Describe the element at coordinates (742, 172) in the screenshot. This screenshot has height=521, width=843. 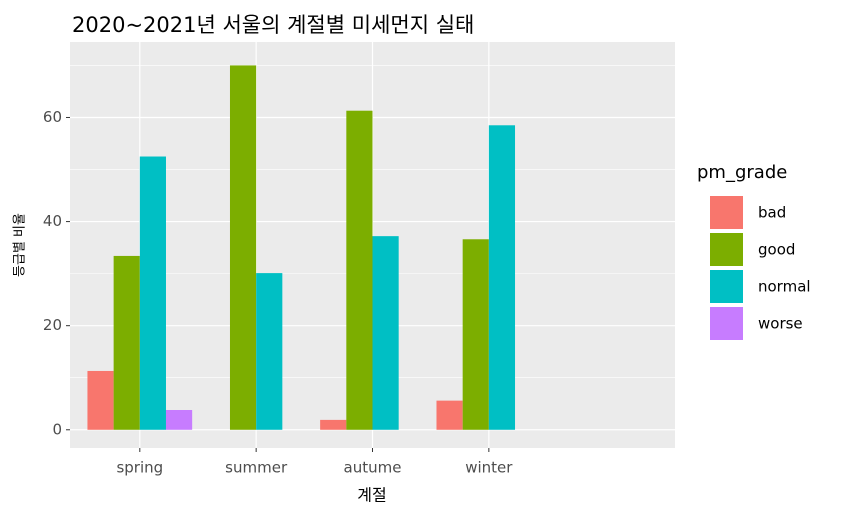
I see `legend-title: pm_grade` at that location.